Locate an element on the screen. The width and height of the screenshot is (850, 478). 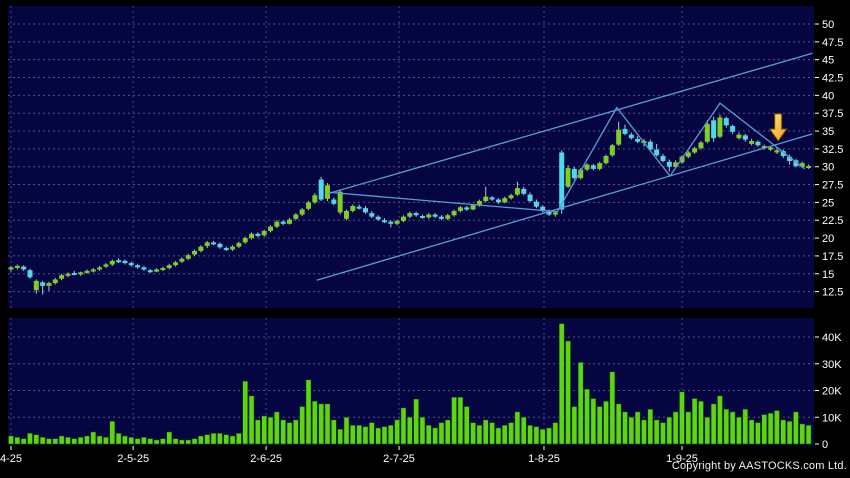
svg-text: 0 is located at coordinates (825, 445).